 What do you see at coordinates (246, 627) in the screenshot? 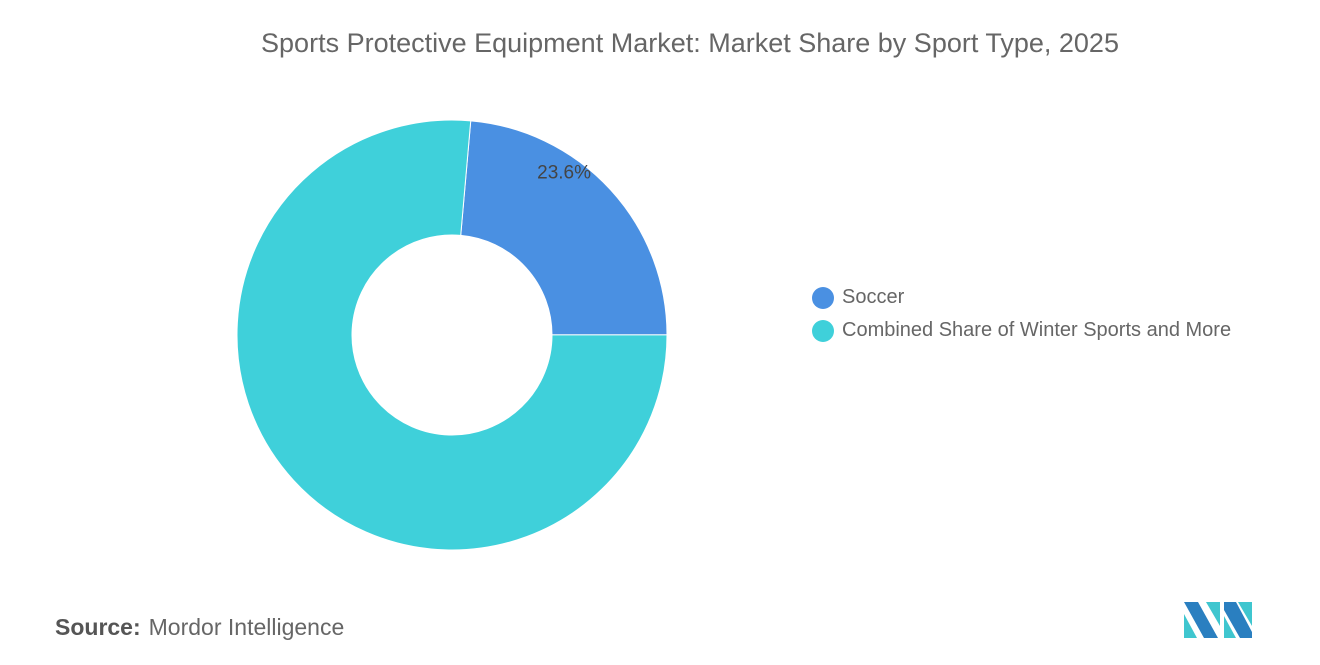
I see `source-value: Mordor Intelligence` at bounding box center [246, 627].